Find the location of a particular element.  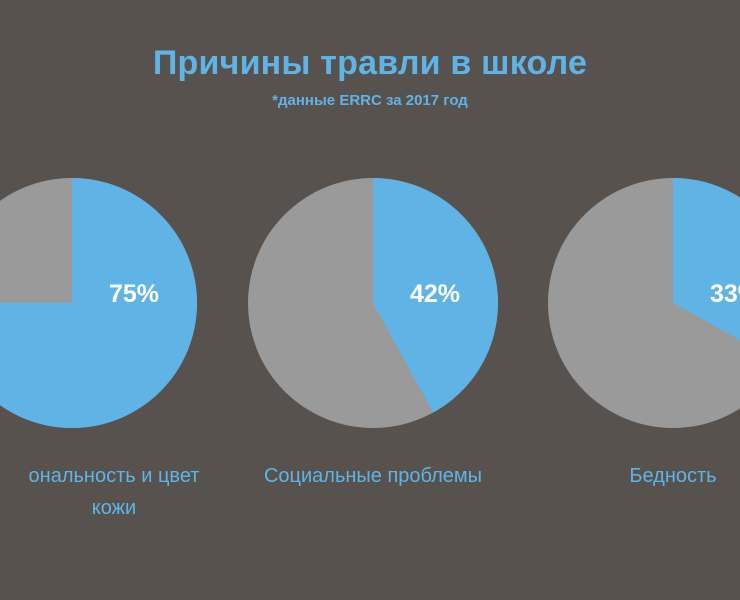

pie-category-label: Бедность is located at coordinates (641, 476).